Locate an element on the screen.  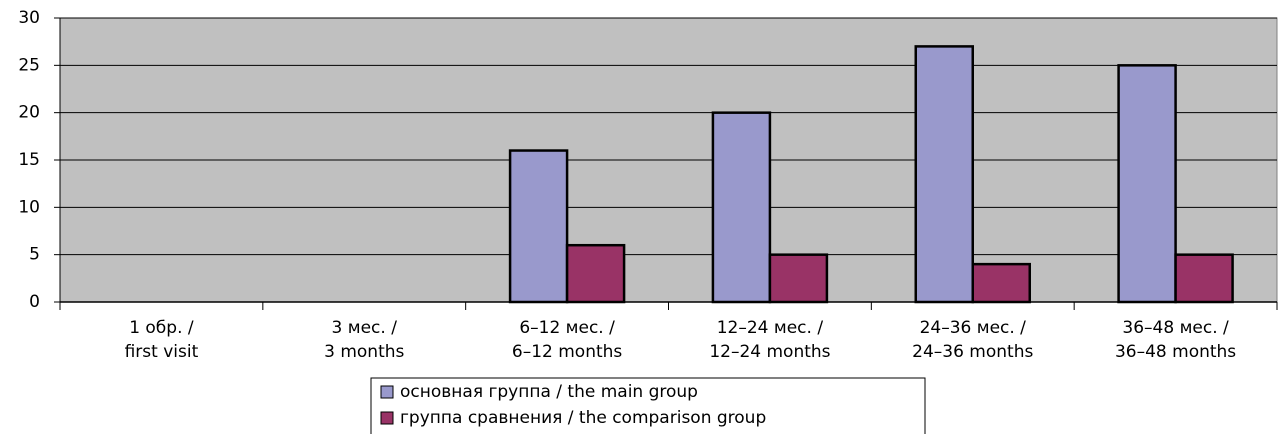
x-tick-label: 24–36 months is located at coordinates (972, 352).